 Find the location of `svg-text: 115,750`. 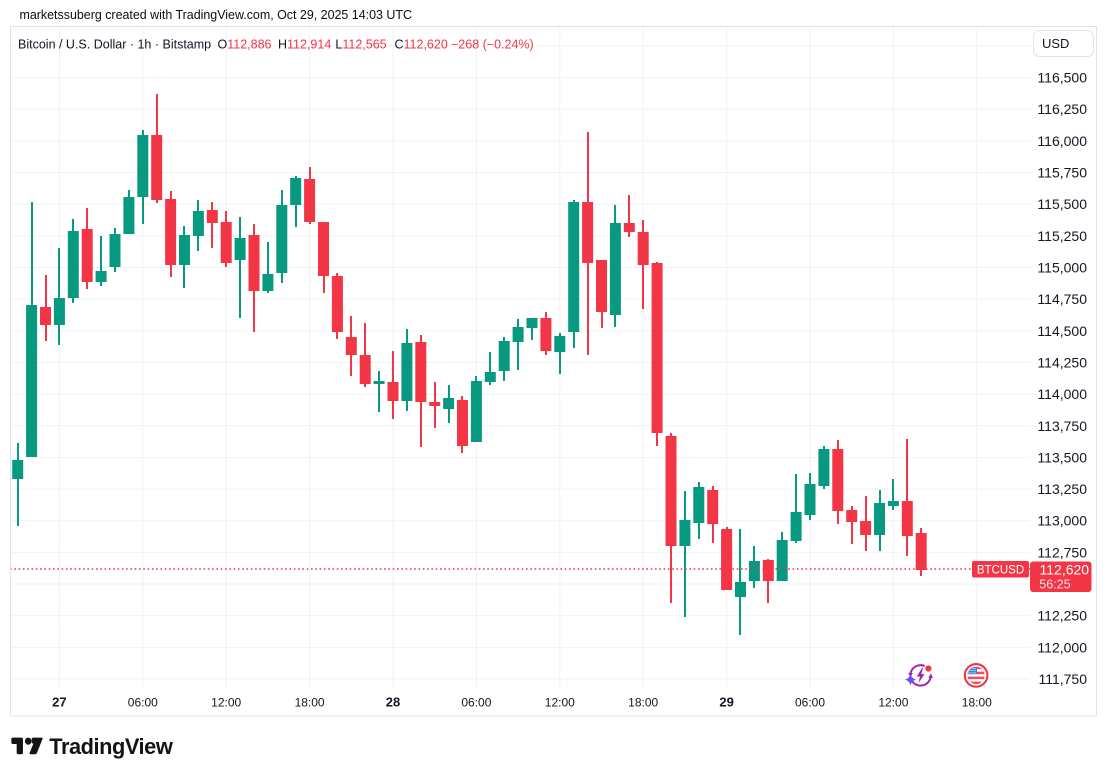

svg-text: 115,750 is located at coordinates (1062, 172).